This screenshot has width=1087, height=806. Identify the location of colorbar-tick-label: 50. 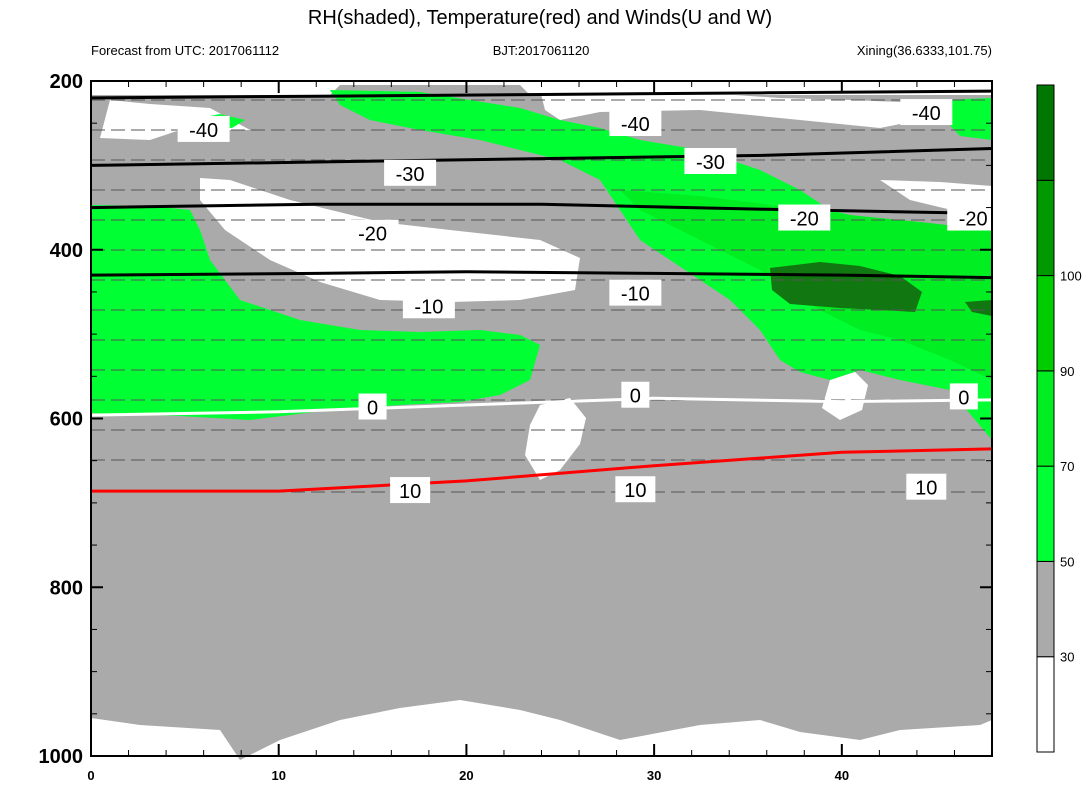
(1067, 561).